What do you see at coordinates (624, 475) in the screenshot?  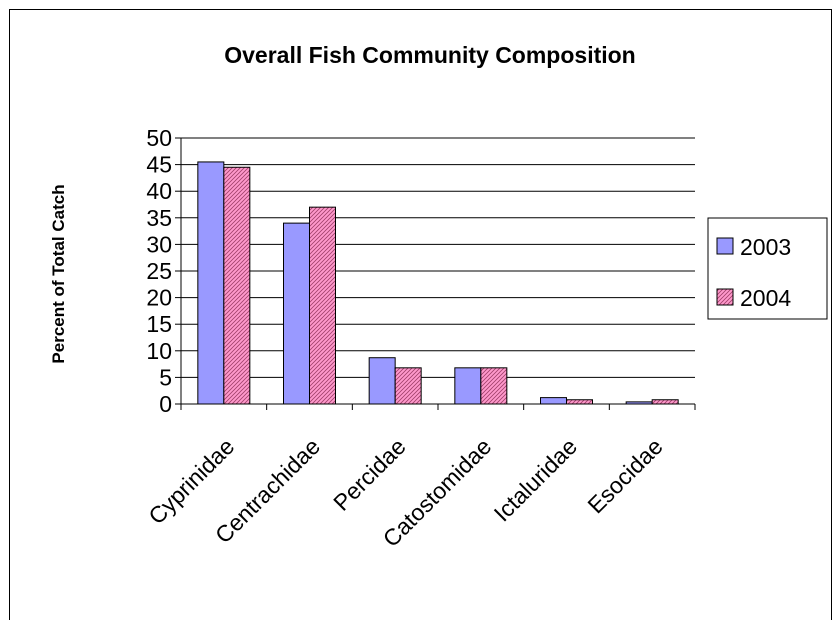 I see `x-tick-label-esocidae: Esocidae` at bounding box center [624, 475].